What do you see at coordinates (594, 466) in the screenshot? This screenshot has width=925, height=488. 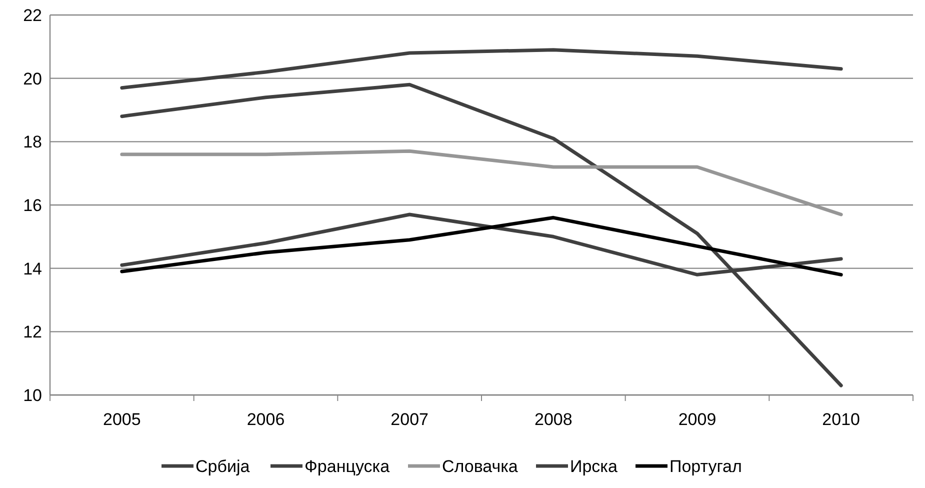 I see `legend-label: Ирска` at bounding box center [594, 466].